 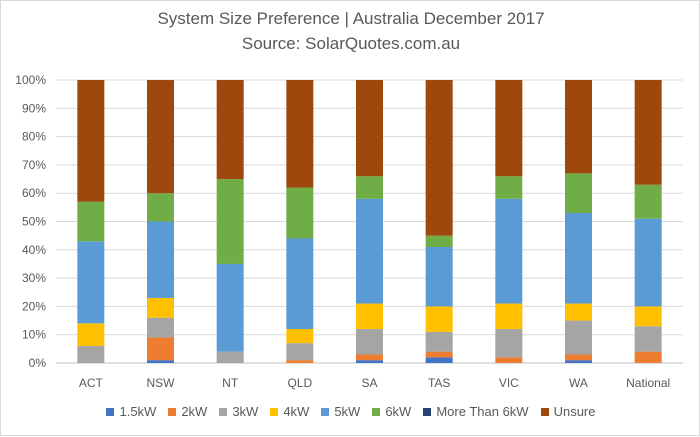 I want to click on legend-label: More Than 6kW, so click(x=482, y=411).